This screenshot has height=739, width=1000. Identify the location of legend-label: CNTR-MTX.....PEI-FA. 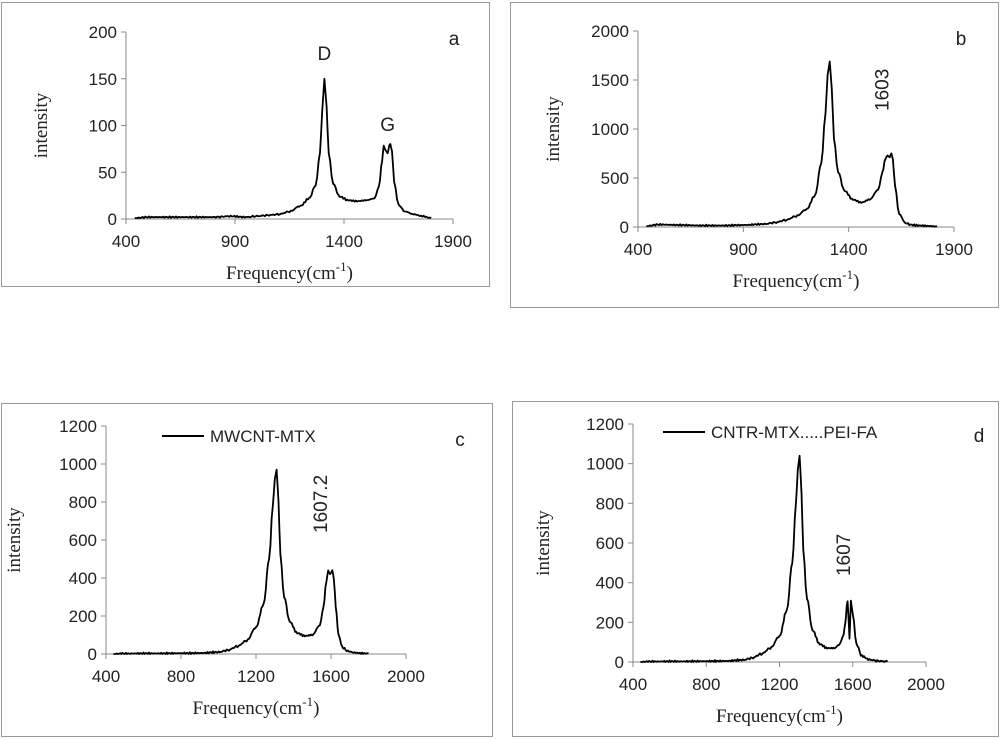
(794, 432).